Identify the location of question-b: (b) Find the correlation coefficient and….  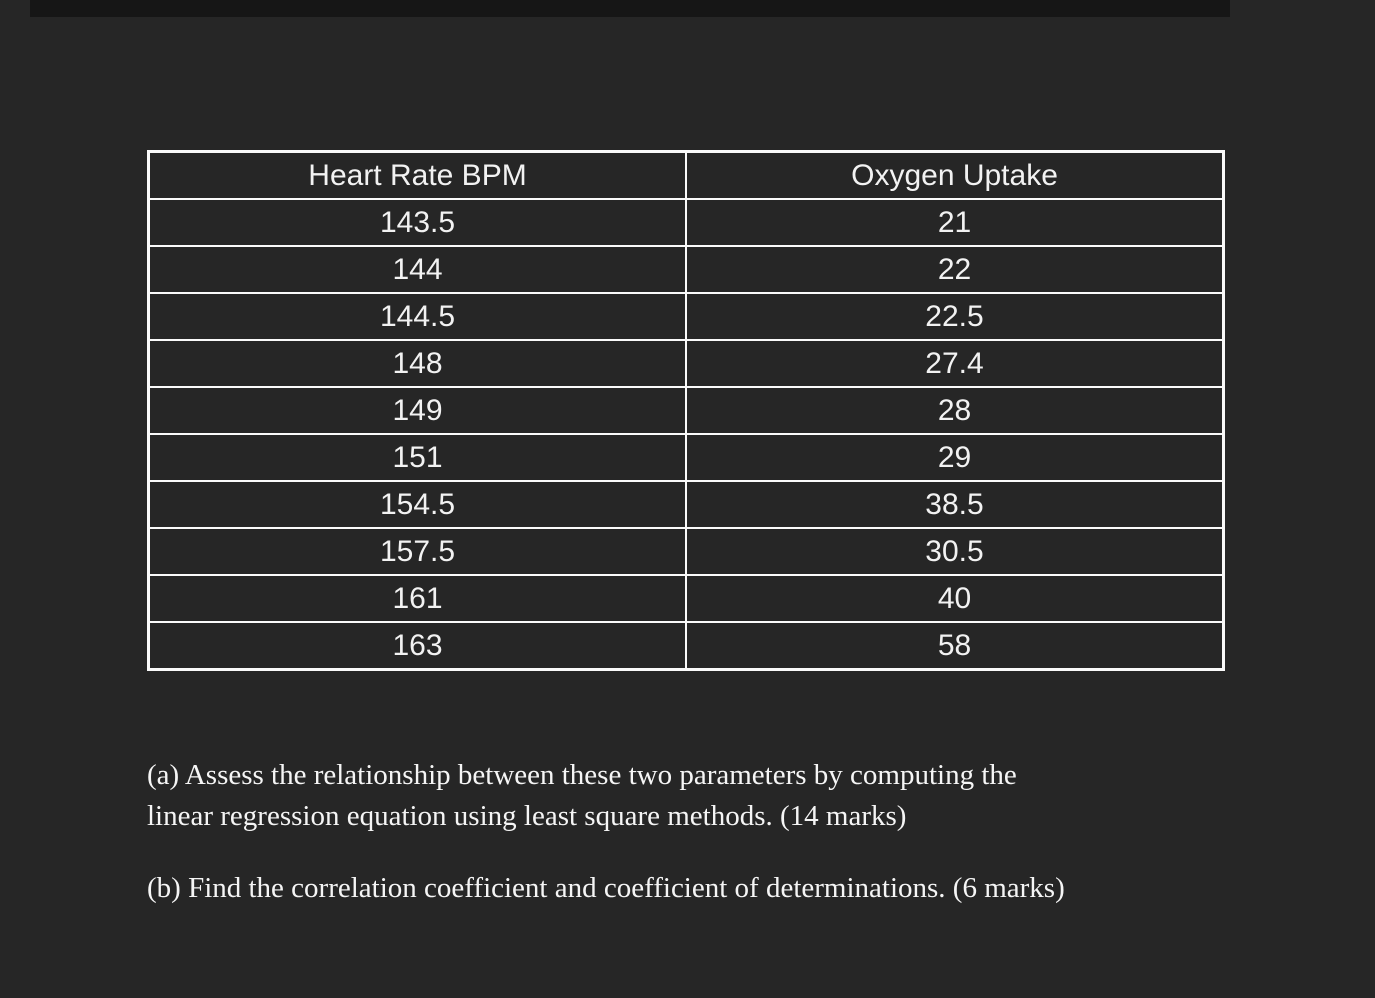
(606, 888).